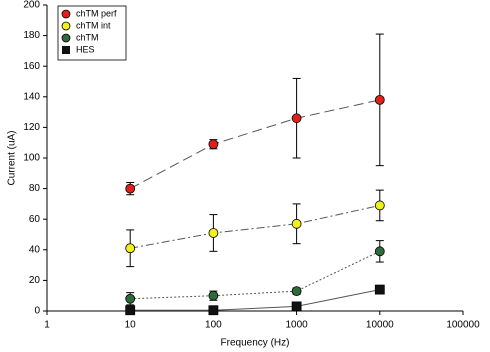  Describe the element at coordinates (31, 66) in the screenshot. I see `y-tick-label: 160` at that location.